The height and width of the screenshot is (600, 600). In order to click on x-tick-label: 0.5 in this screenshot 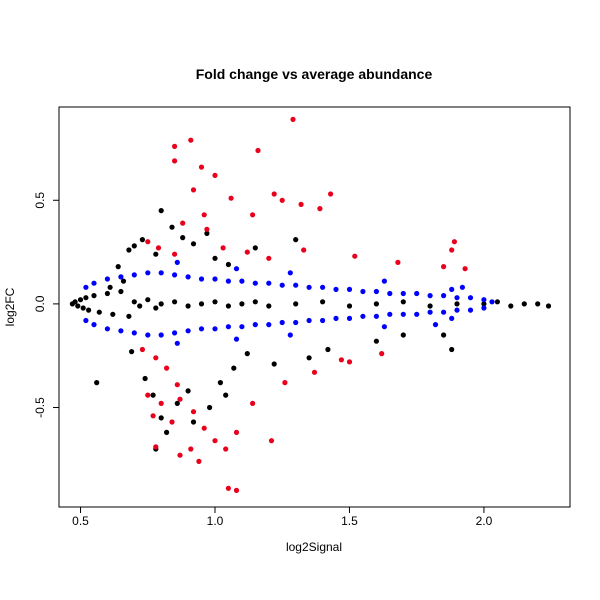, I will do `click(80, 521)`.